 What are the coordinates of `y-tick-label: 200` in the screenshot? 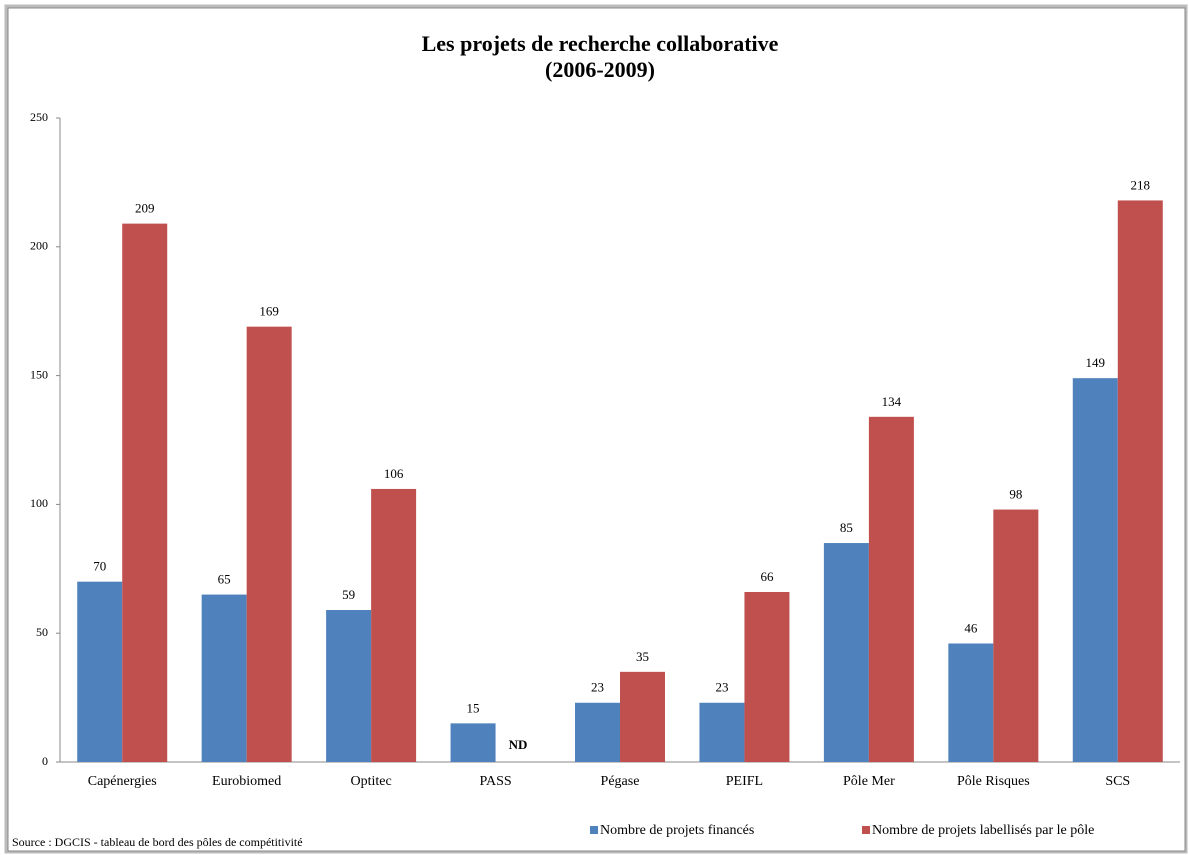 It's located at (39, 246).